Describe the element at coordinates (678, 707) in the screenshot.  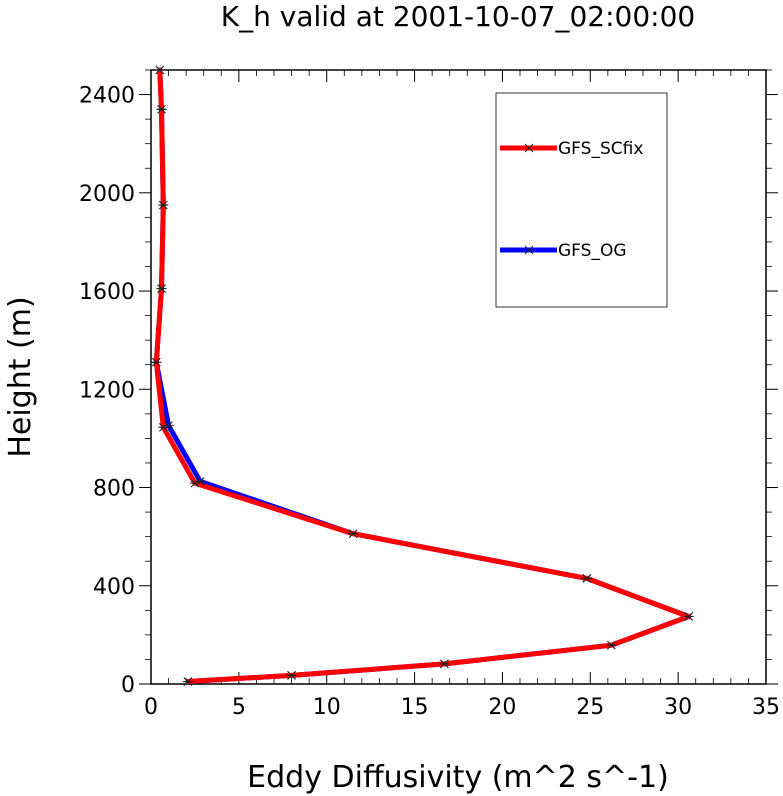
I see `x-tick-label: 30` at that location.